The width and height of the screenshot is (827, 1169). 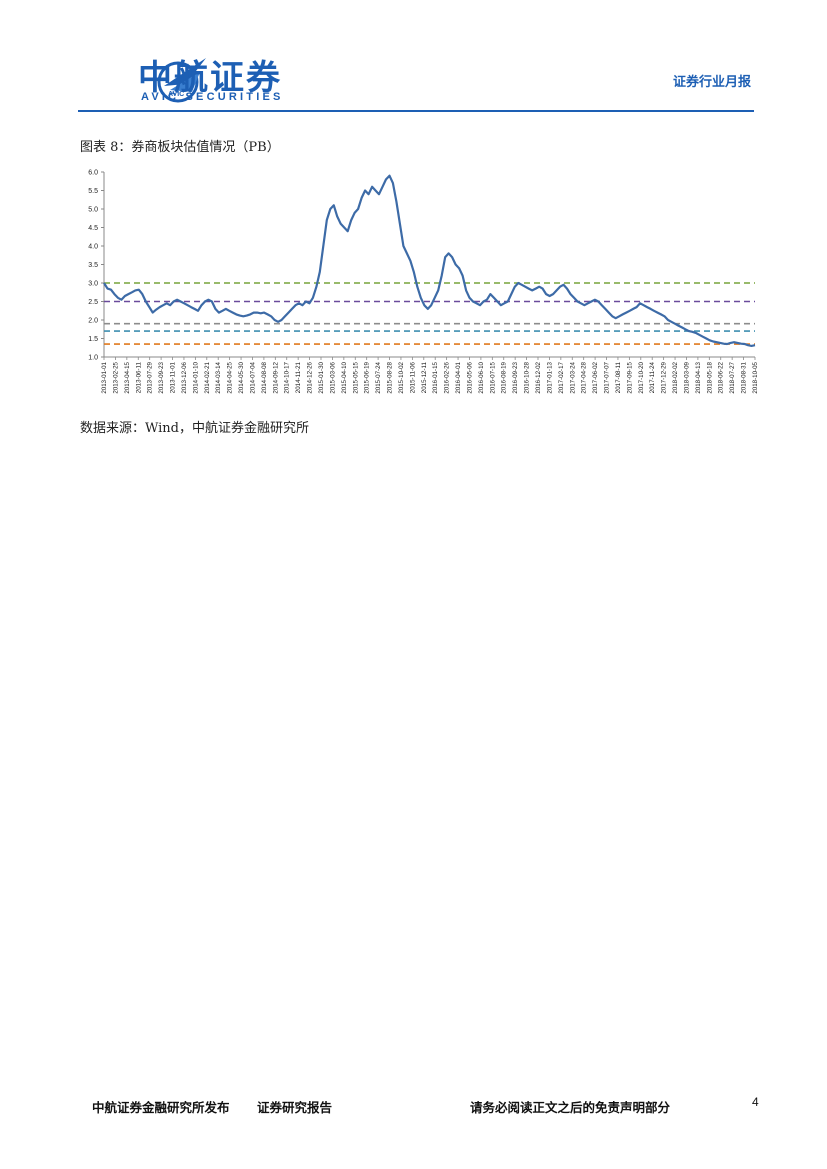 What do you see at coordinates (93, 358) in the screenshot?
I see `y-tick-label: 1.0` at bounding box center [93, 358].